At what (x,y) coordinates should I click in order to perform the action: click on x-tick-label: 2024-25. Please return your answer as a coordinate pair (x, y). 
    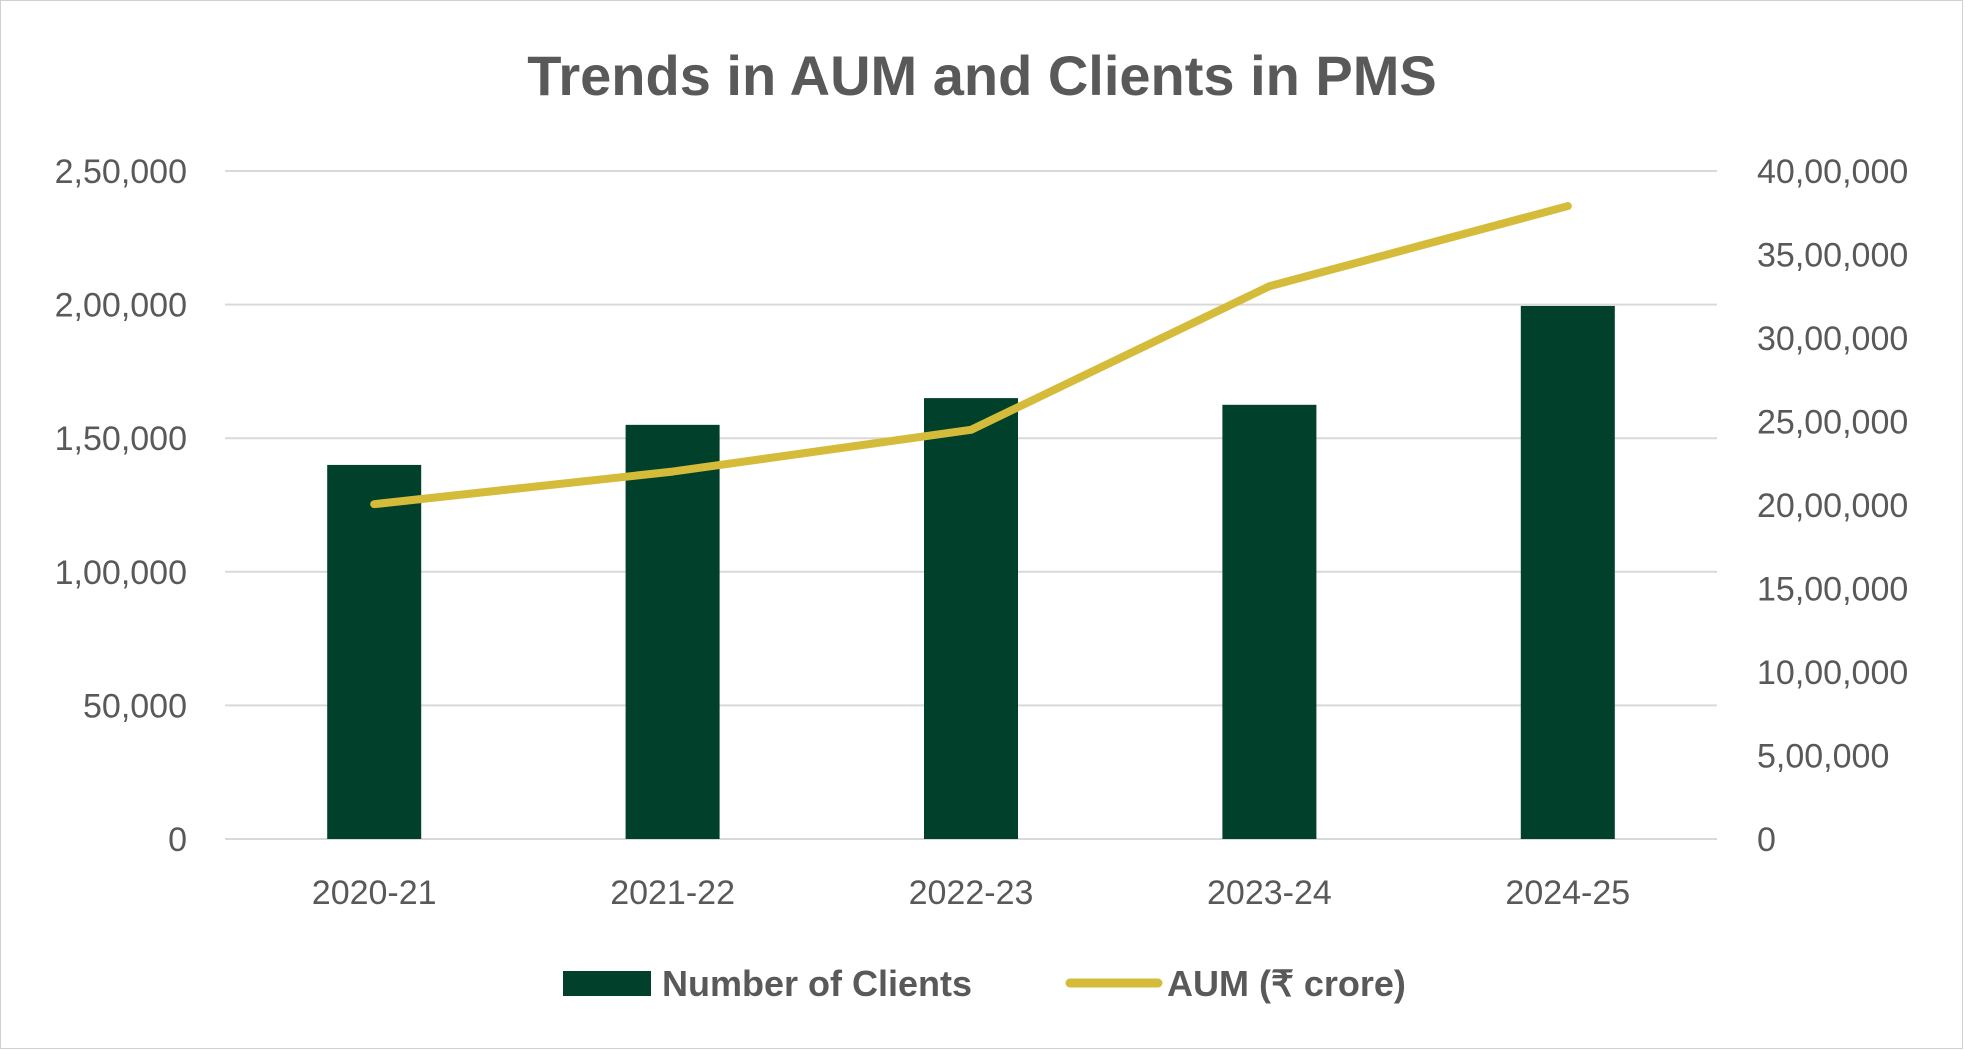
    Looking at the image, I should click on (1567, 893).